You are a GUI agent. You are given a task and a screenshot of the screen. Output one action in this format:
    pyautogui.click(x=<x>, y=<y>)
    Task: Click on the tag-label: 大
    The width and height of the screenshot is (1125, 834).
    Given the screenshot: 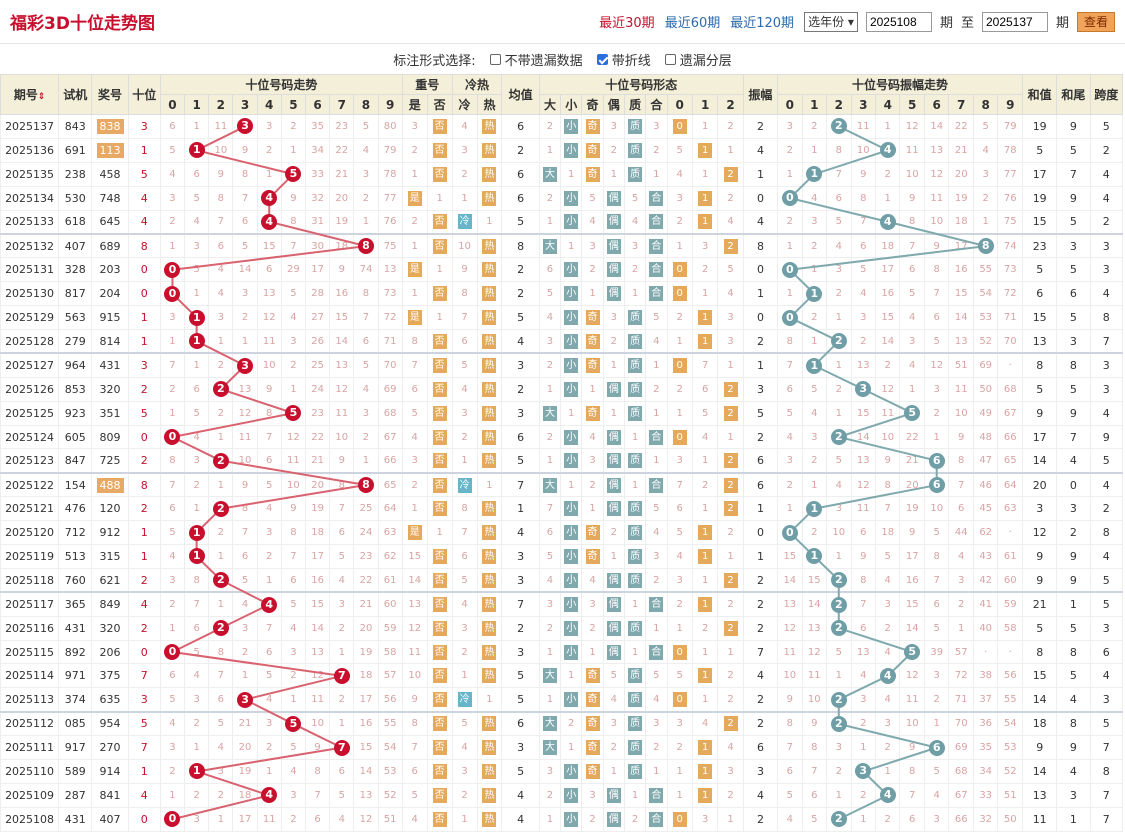 What is the action you would take?
    pyautogui.click(x=549, y=485)
    